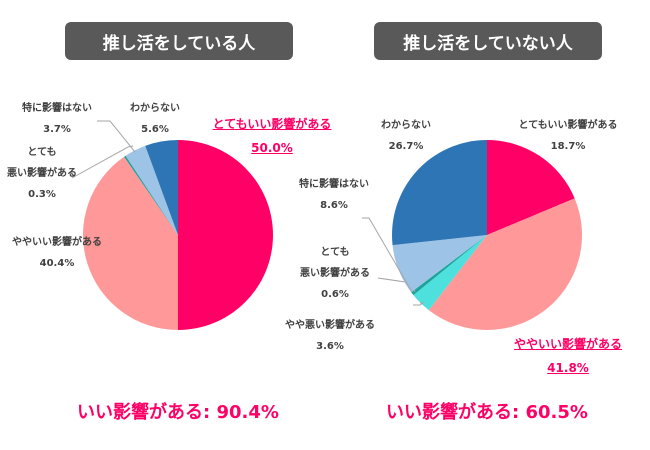  Describe the element at coordinates (57, 263) in the screenshot. I see `slice-value-label: 40.4%` at that location.